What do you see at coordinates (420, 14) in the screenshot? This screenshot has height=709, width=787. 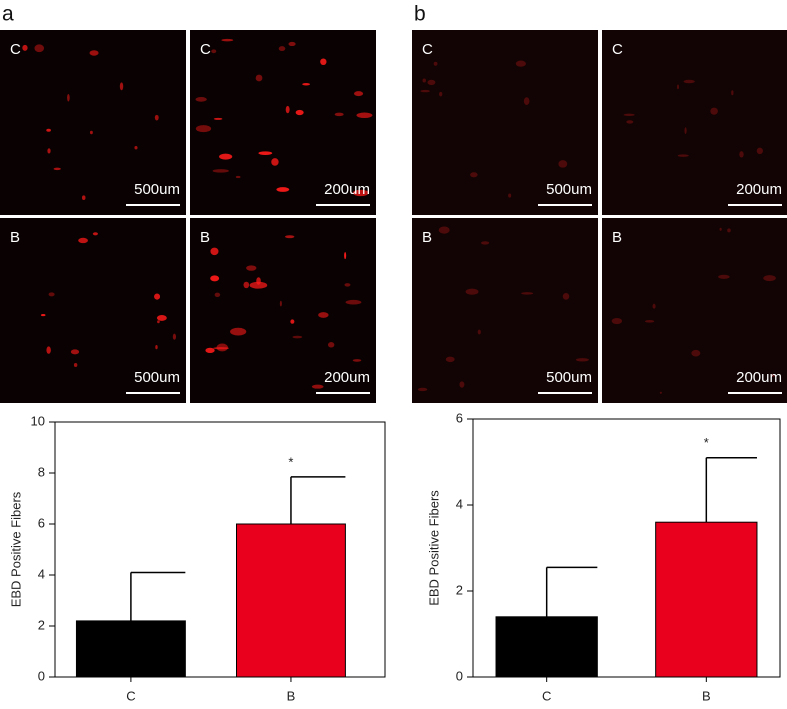 I see `panel-label: b` at bounding box center [420, 14].